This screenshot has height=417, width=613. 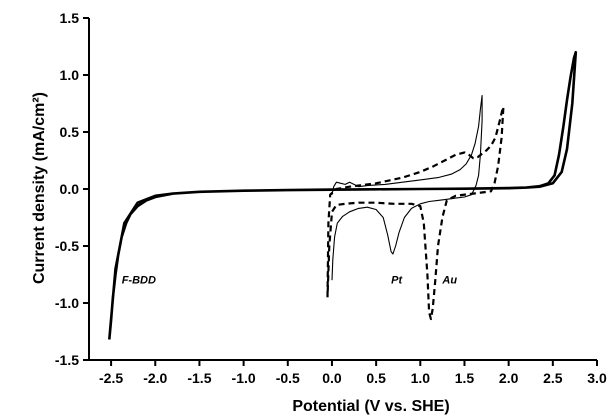 I want to click on annotation-label: F-BDD, so click(x=139, y=281).